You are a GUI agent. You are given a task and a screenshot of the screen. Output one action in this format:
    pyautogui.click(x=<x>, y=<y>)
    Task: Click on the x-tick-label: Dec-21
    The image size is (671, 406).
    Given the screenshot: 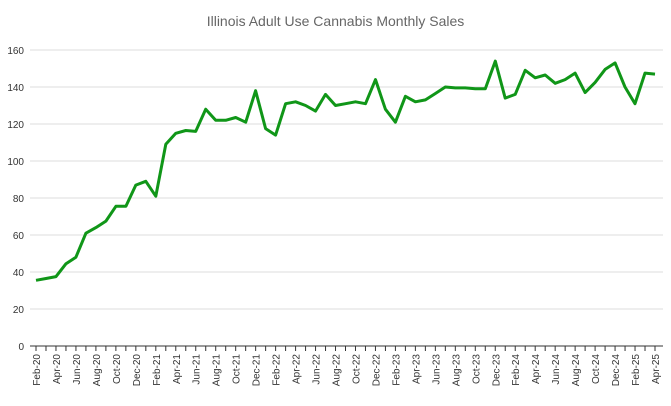 What is the action you would take?
    pyautogui.click(x=257, y=370)
    